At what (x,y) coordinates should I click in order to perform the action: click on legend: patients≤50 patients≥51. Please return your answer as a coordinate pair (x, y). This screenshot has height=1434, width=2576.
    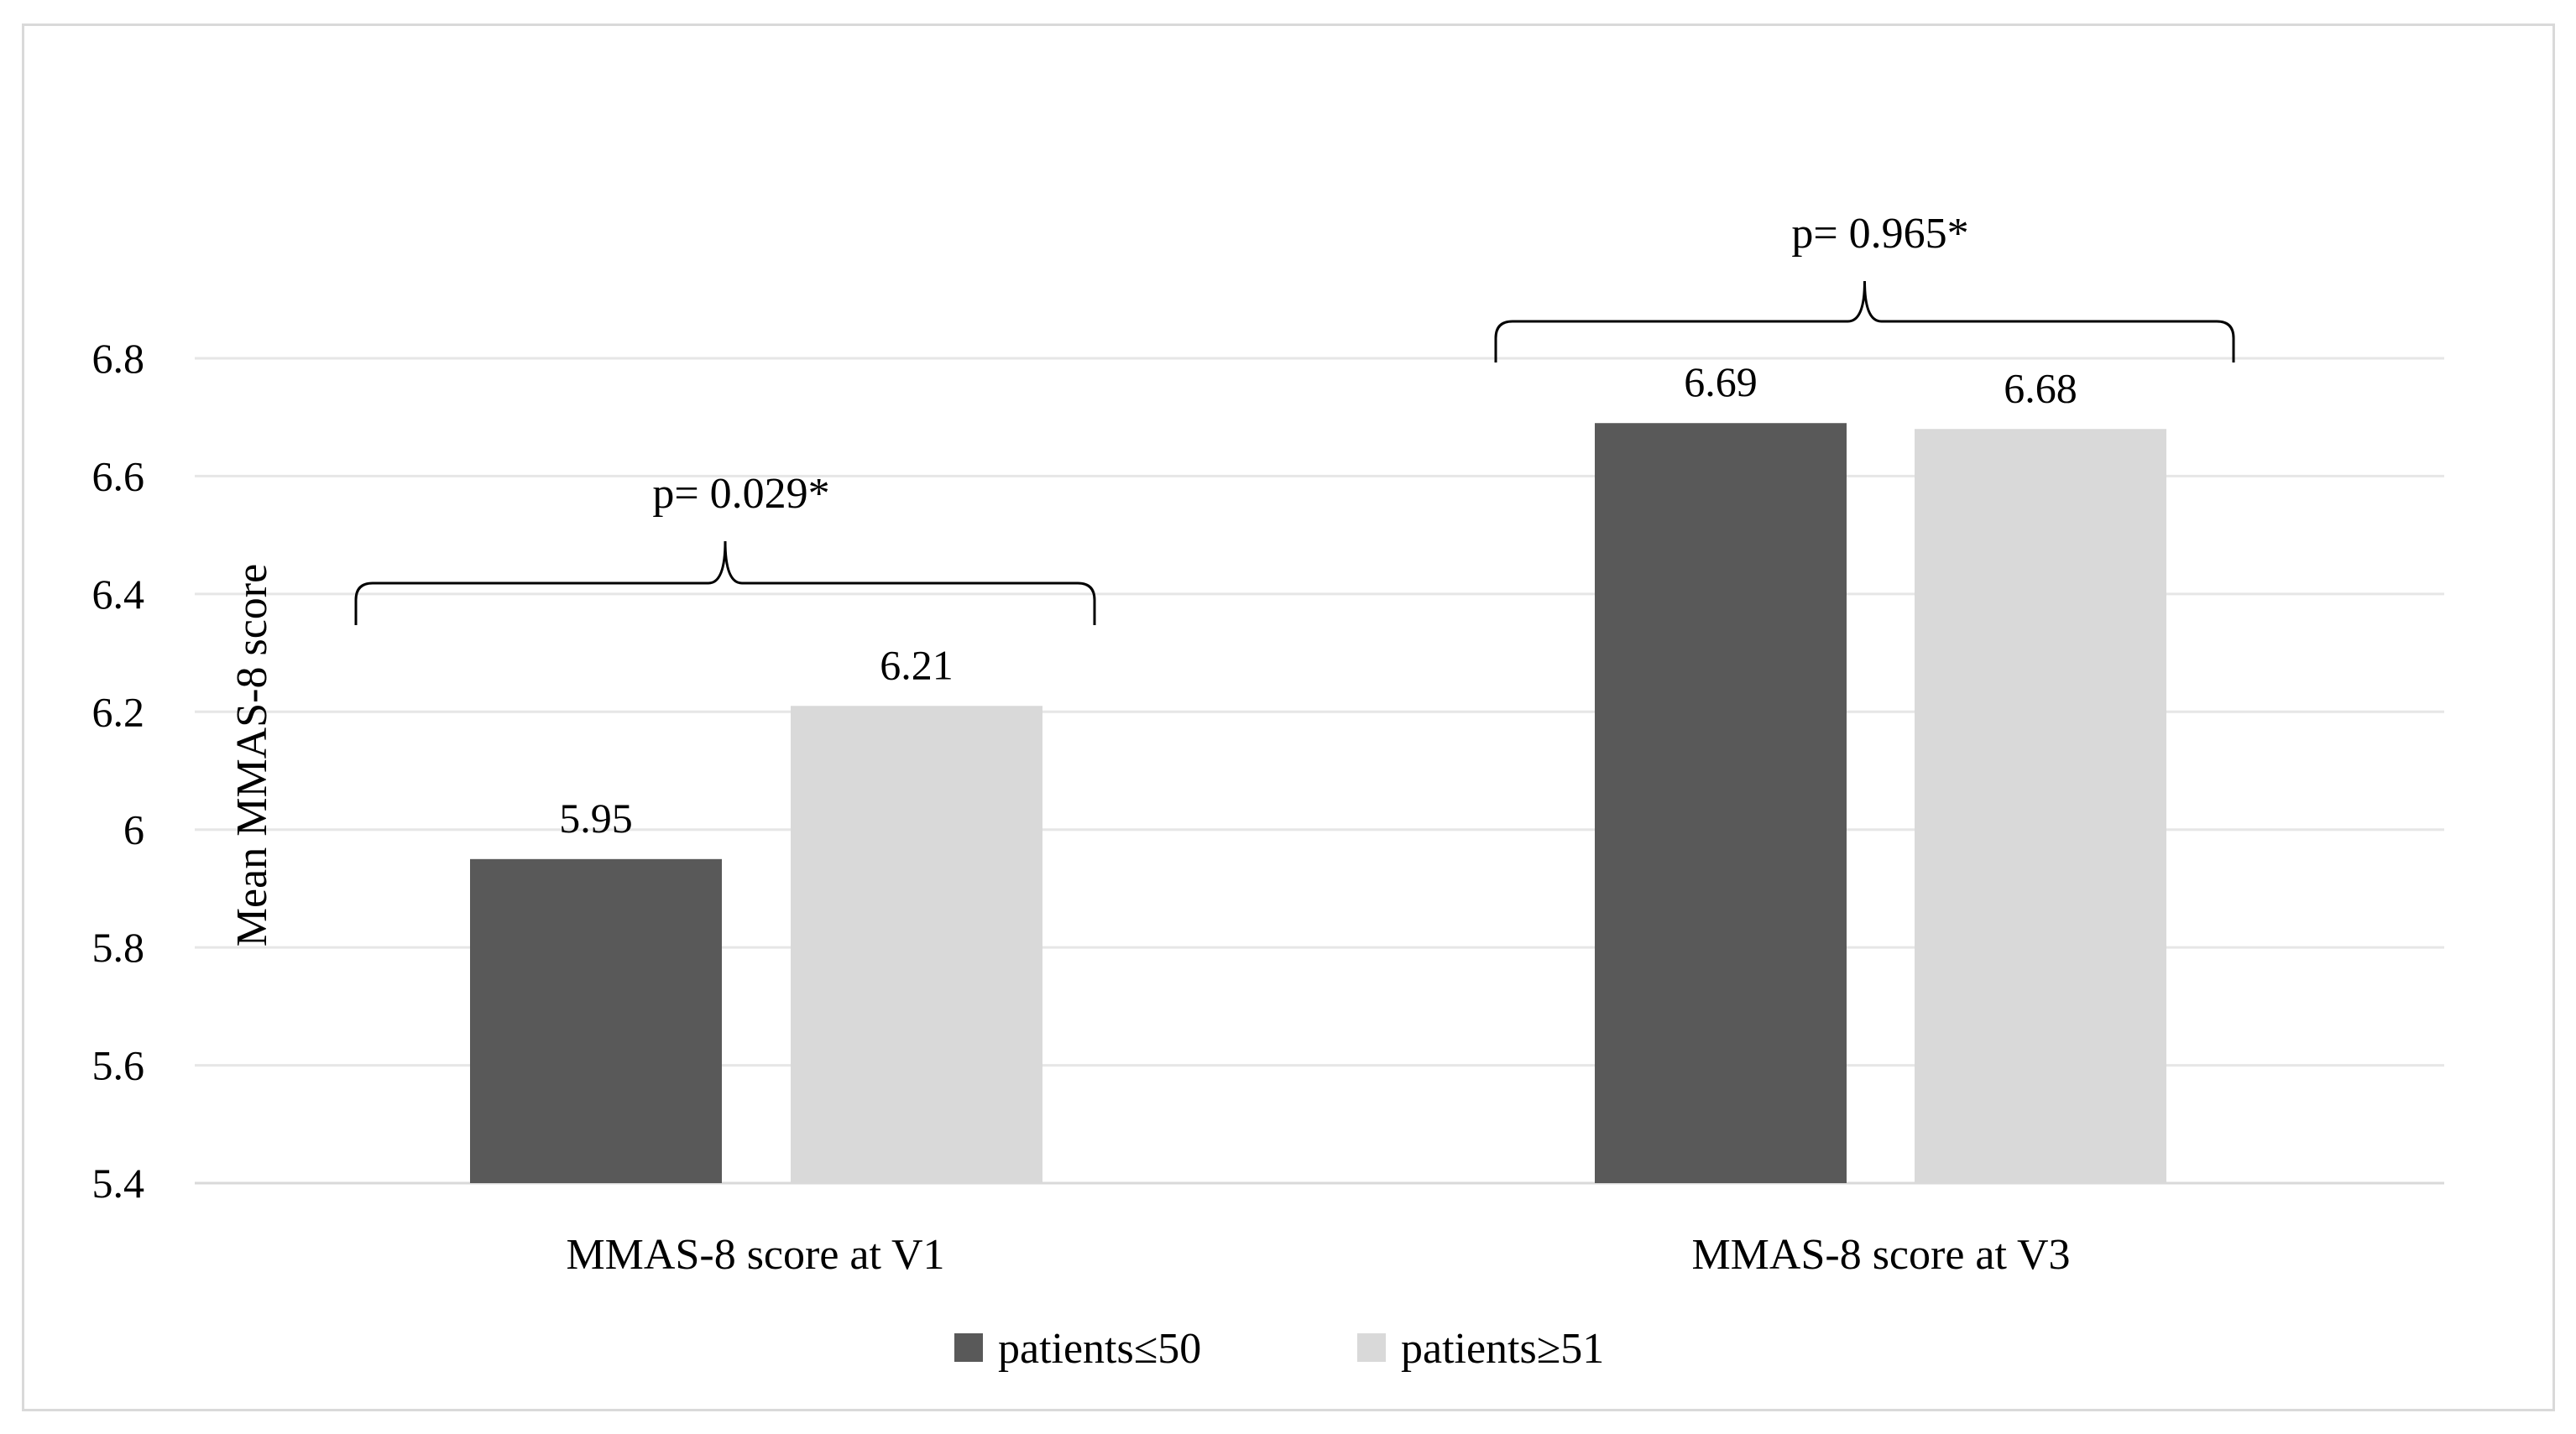
    Looking at the image, I should click on (1279, 1349).